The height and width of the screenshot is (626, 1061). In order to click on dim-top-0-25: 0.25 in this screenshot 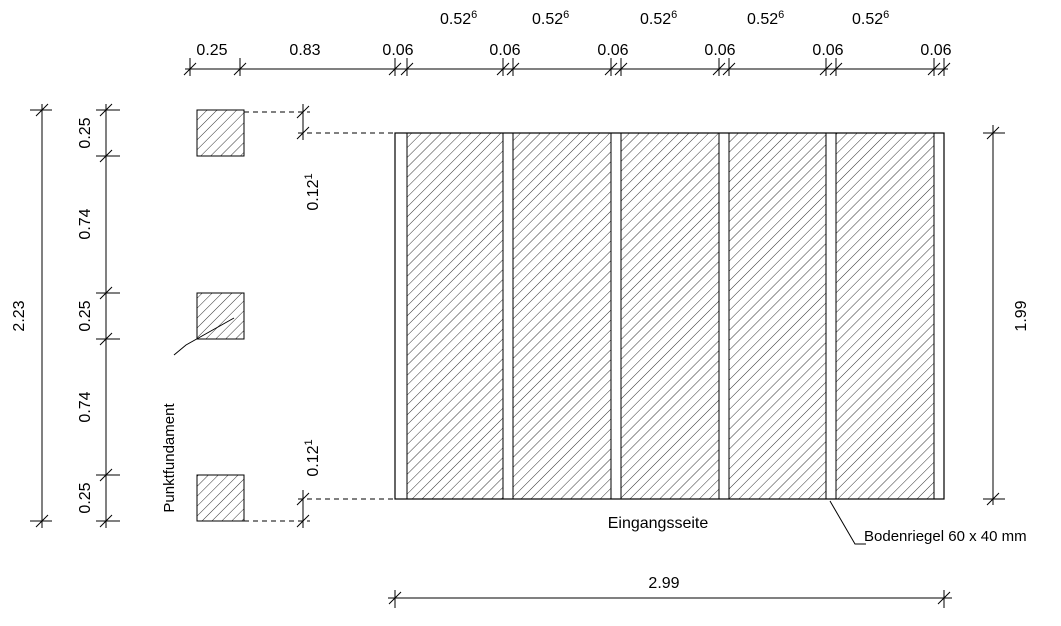, I will do `click(211, 50)`.